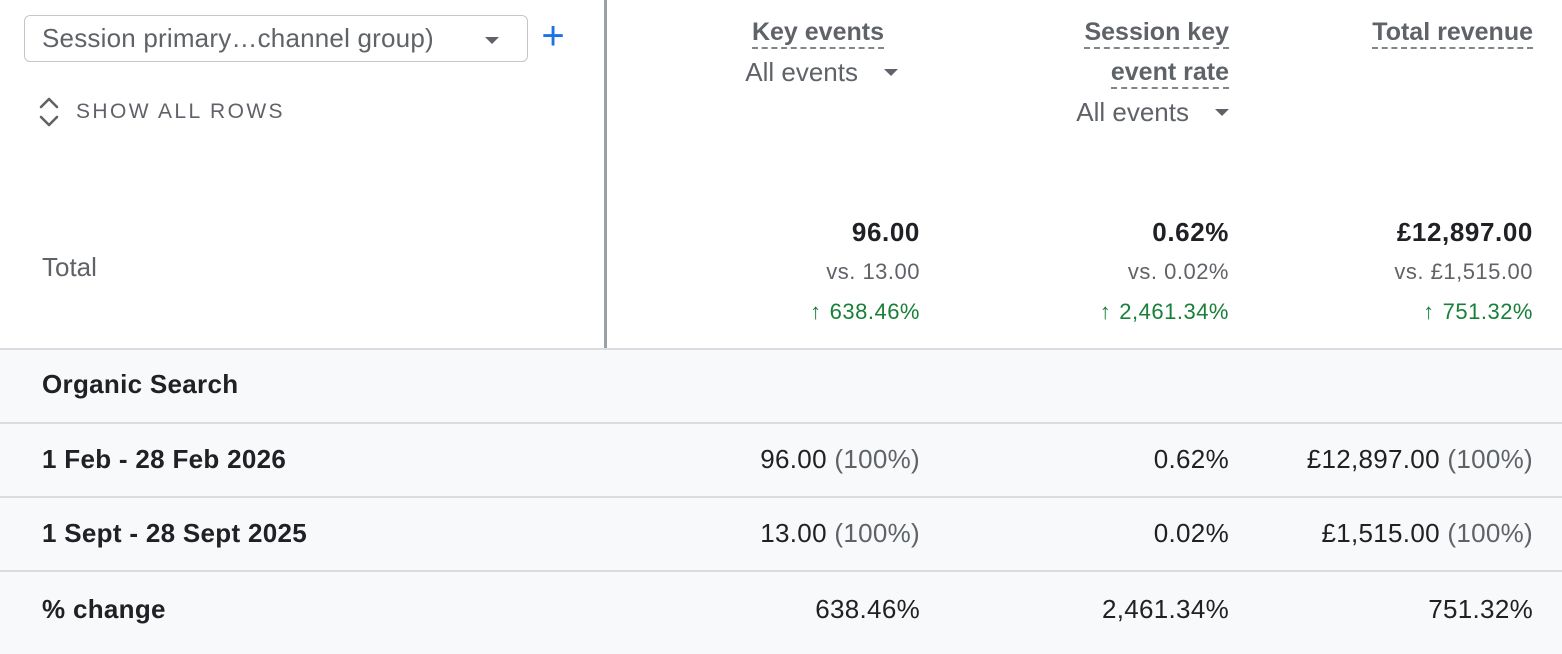 This screenshot has height=654, width=1562. I want to click on total-comparison: vs. 0.02%, so click(1178, 271).